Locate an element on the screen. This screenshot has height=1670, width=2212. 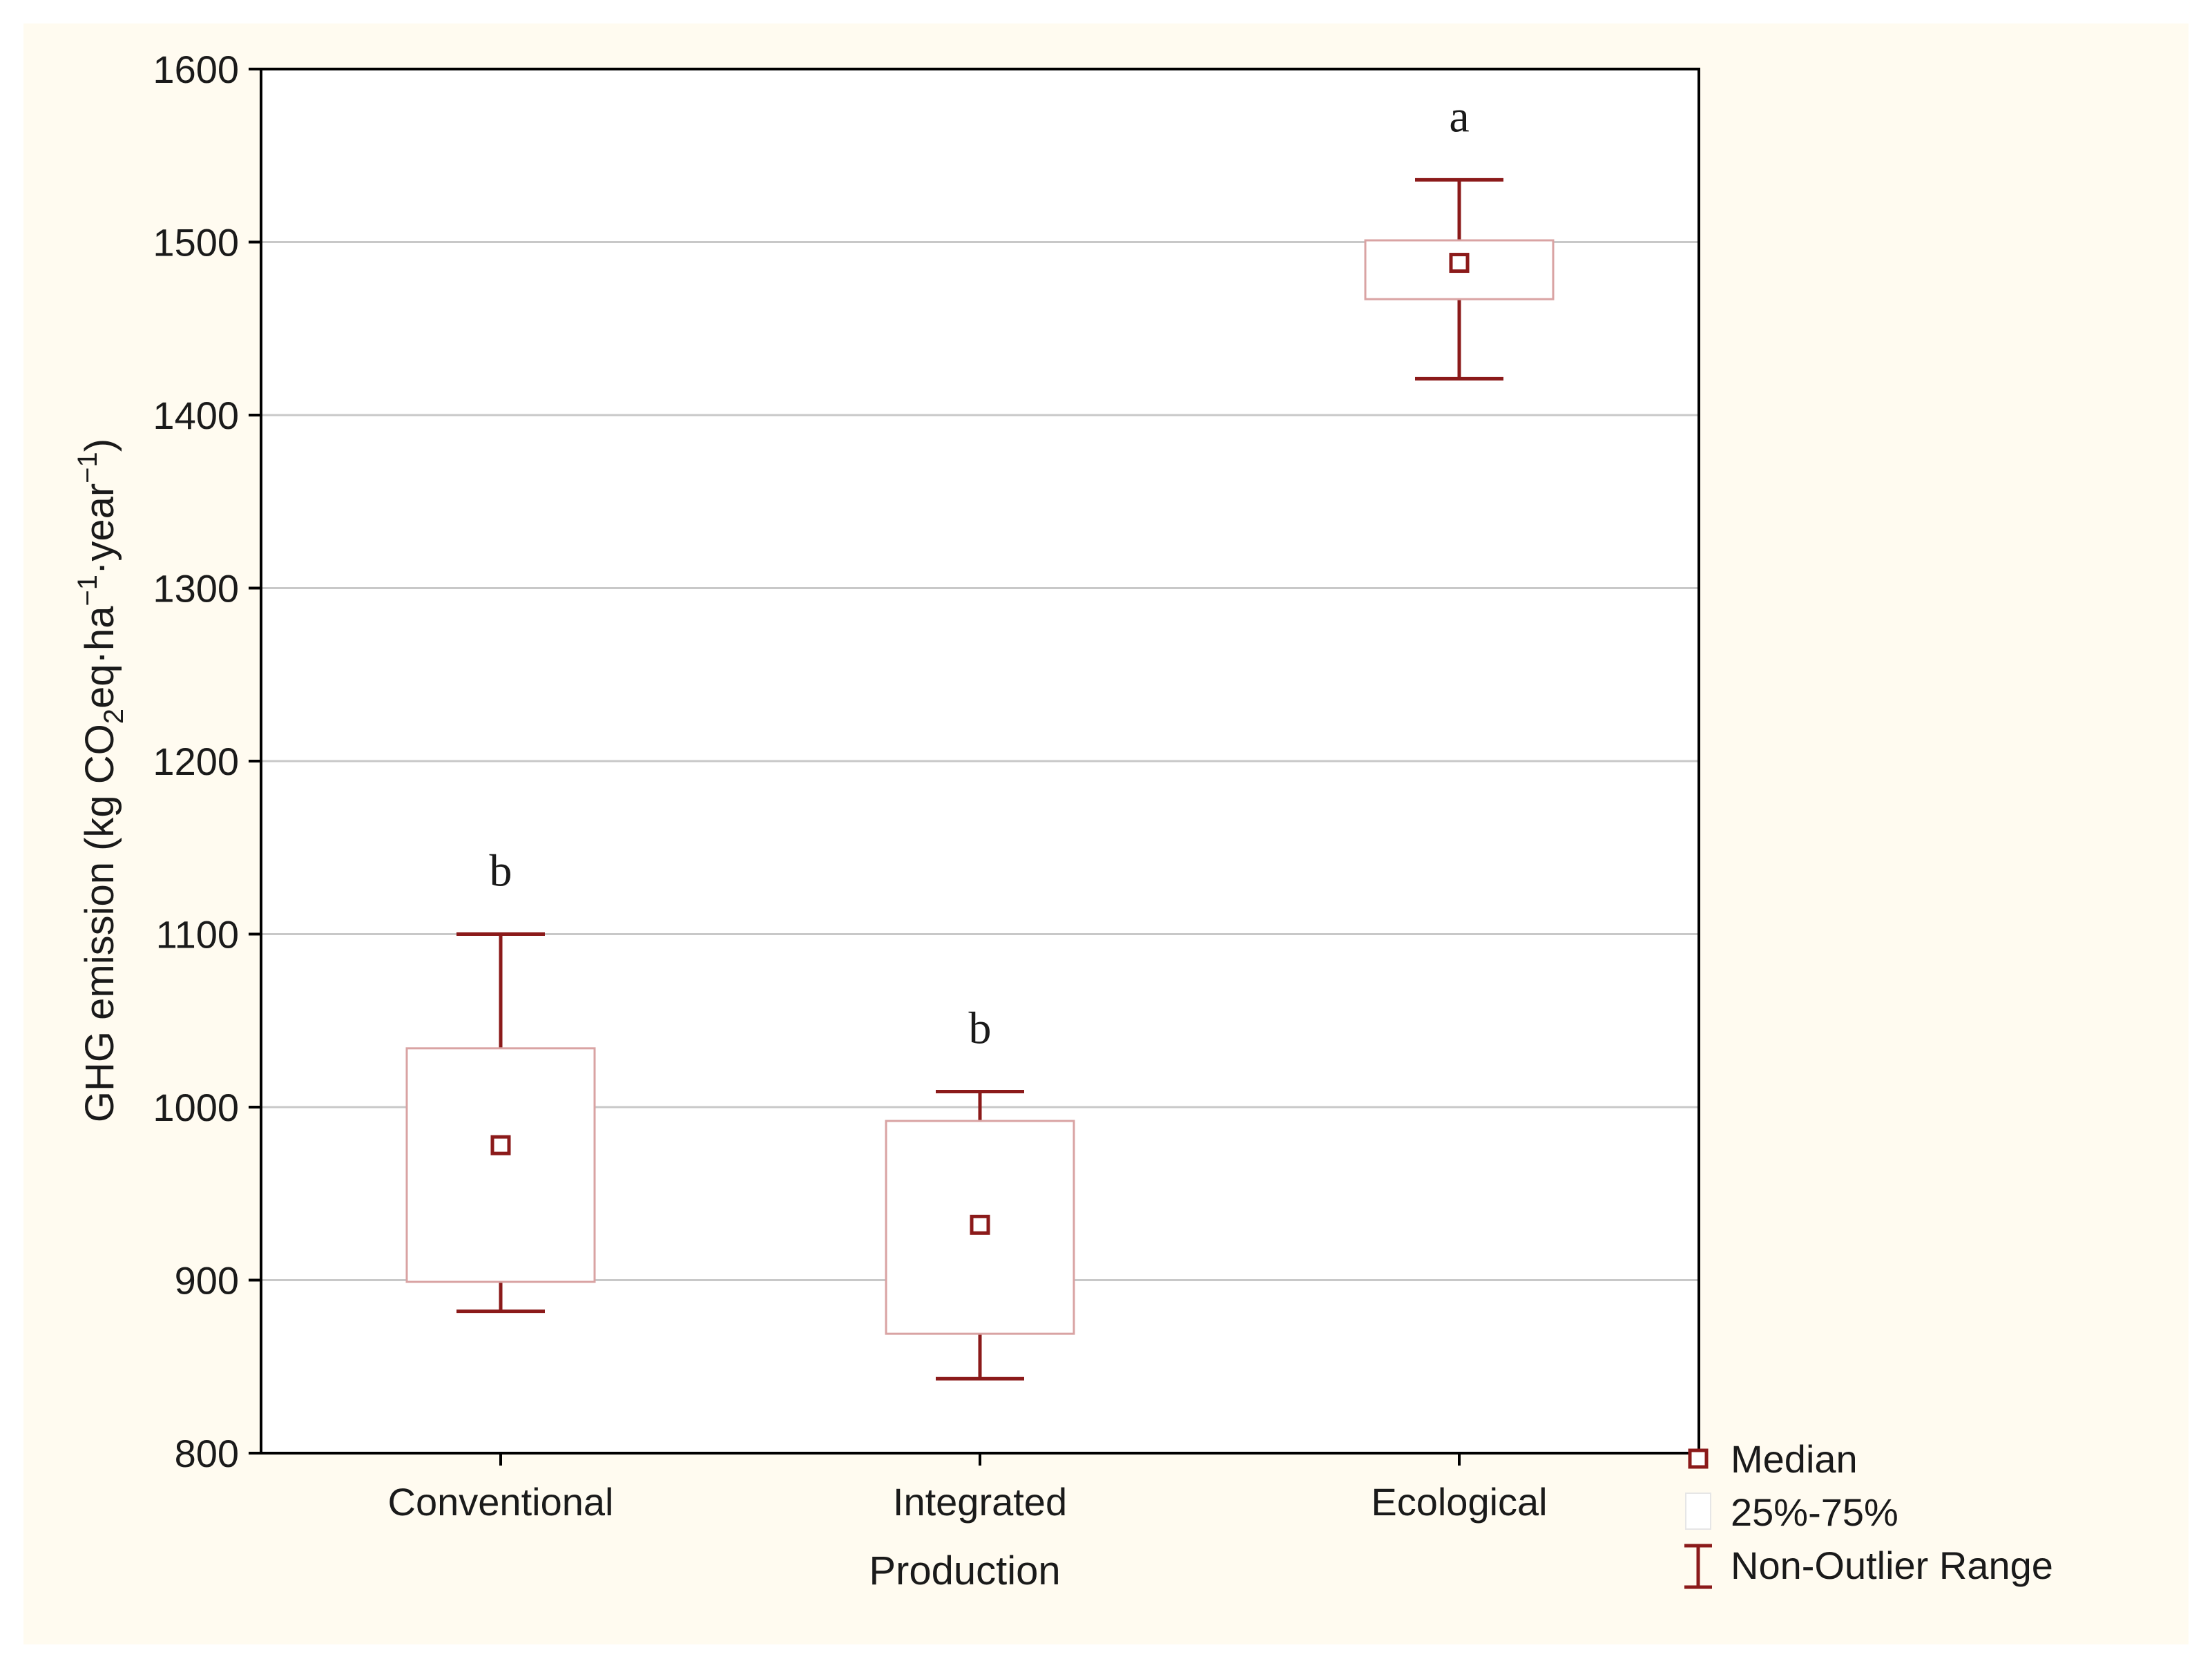
y-title-sup2: −1 is located at coordinates (88, 467).